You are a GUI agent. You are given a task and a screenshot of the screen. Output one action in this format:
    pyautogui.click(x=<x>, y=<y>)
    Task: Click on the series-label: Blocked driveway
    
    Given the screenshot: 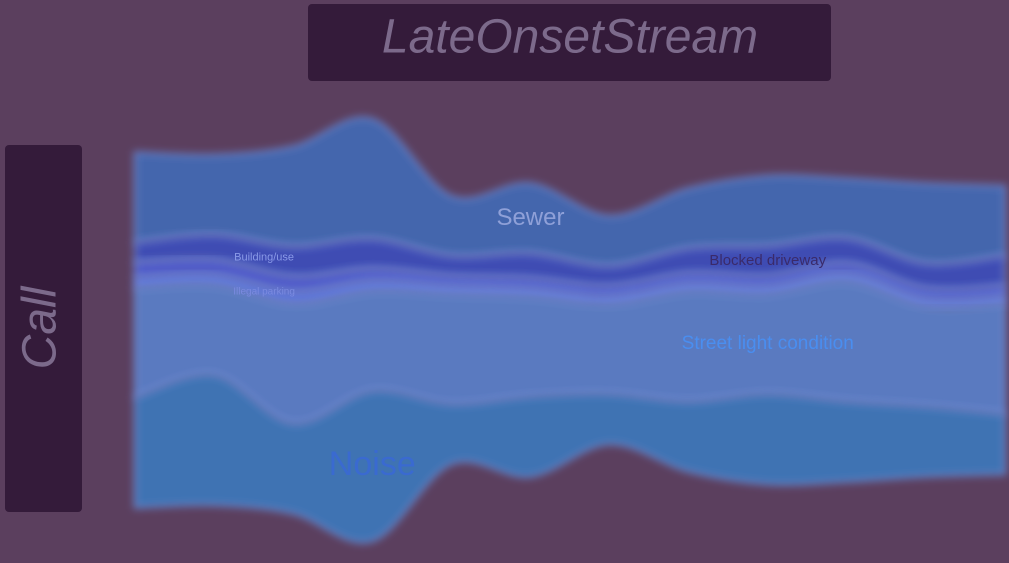 What is the action you would take?
    pyautogui.click(x=767, y=260)
    